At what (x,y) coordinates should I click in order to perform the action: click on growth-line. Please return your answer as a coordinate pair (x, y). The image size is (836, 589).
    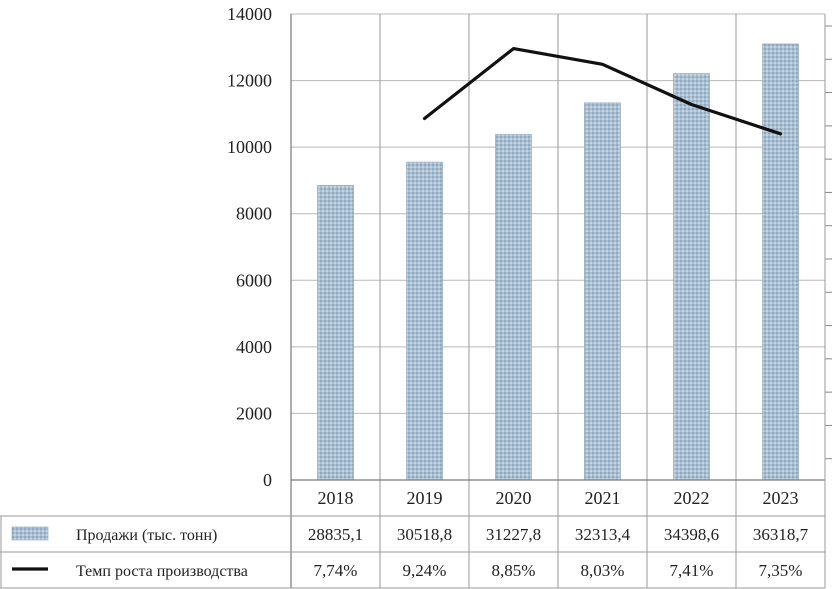
    Looking at the image, I should click on (602, 91).